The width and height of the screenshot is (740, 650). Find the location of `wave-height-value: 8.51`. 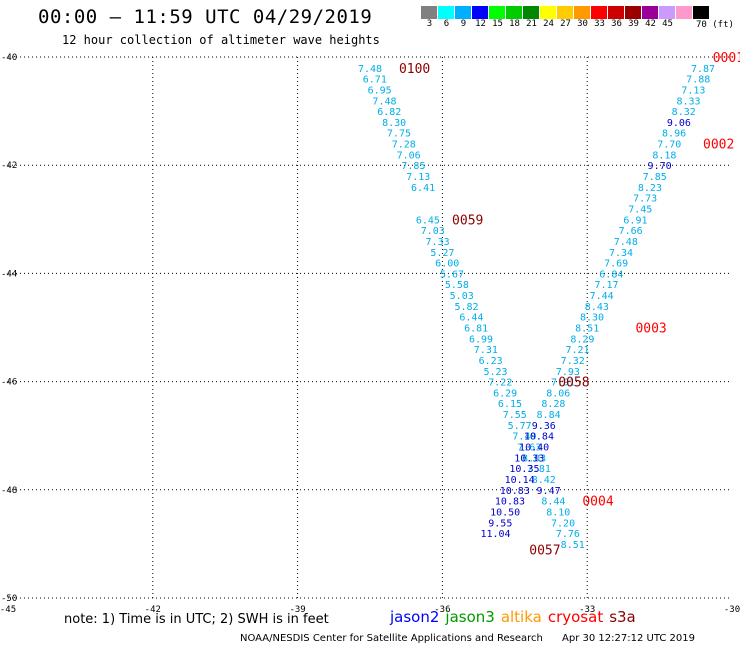

wave-height-value: 8.51 is located at coordinates (587, 329).